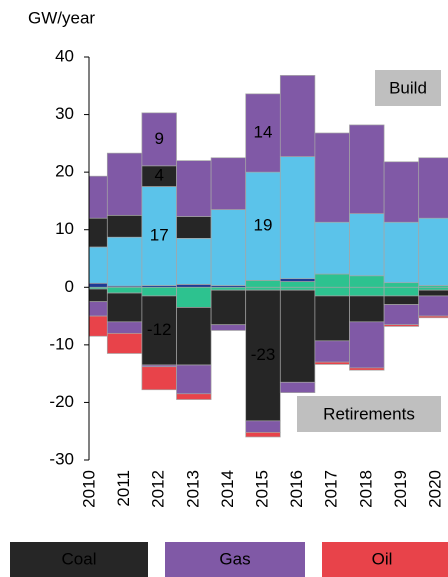 The height and width of the screenshot is (577, 448). I want to click on y-tick-label: 20, so click(64, 171).